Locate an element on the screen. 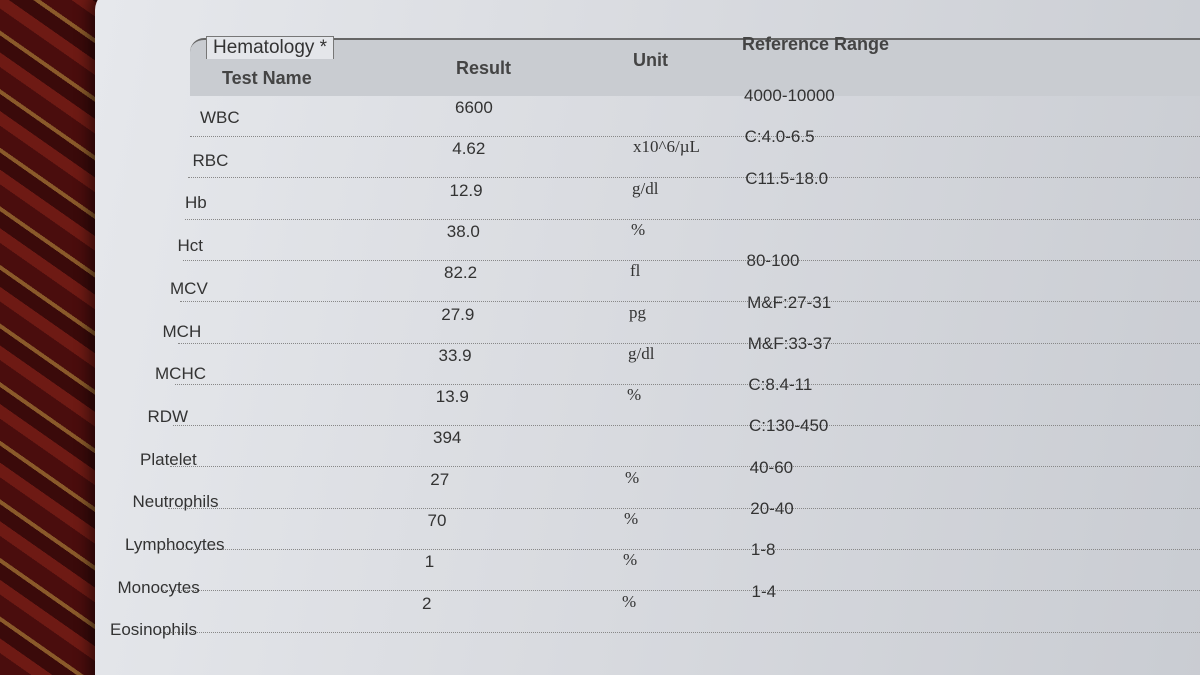 The width and height of the screenshot is (1200, 675). test-name: MCHC is located at coordinates (180, 374).